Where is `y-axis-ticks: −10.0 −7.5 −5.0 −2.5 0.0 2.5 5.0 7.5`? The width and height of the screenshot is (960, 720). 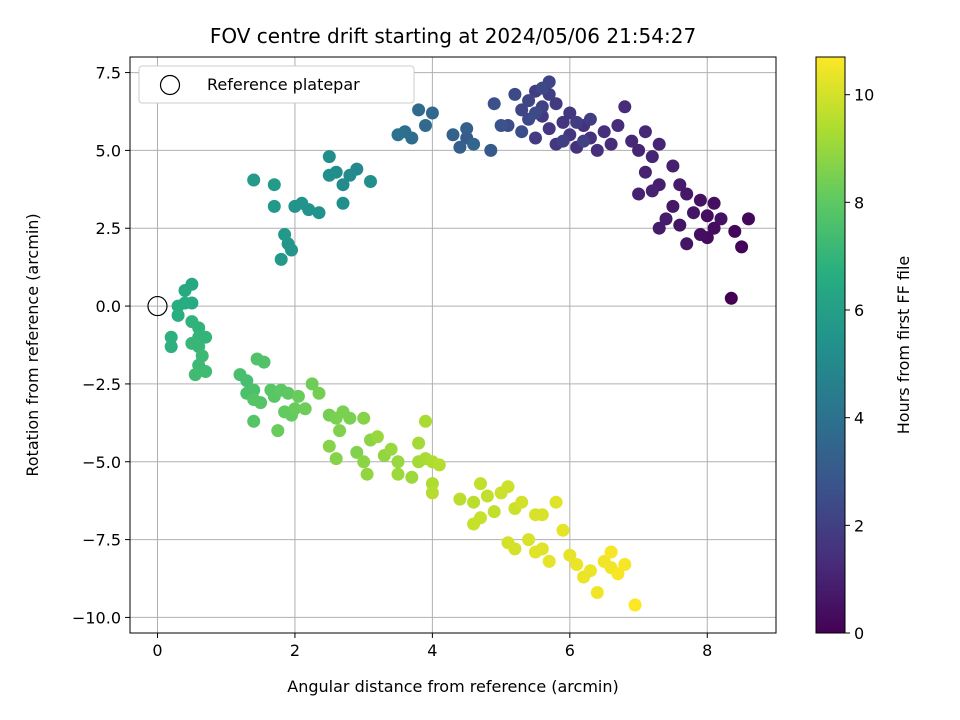
y-axis-ticks: −10.0 −7.5 −5.0 −2.5 0.0 2.5 5.0 7.5 is located at coordinates (101, 345).